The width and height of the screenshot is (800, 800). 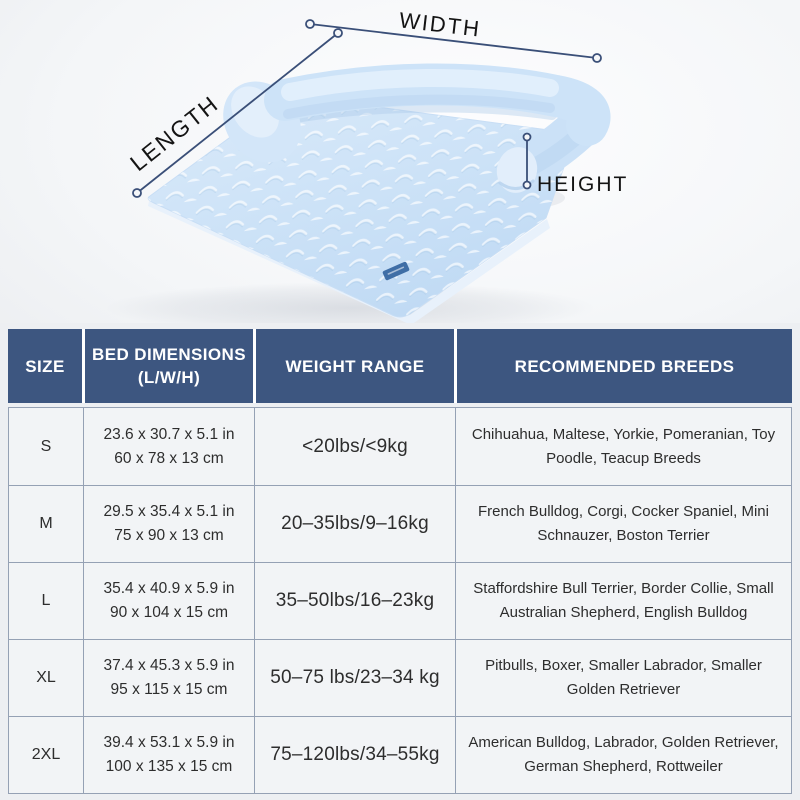 I want to click on header-breeds: RECOMMENDED BREEDS, so click(x=623, y=366).